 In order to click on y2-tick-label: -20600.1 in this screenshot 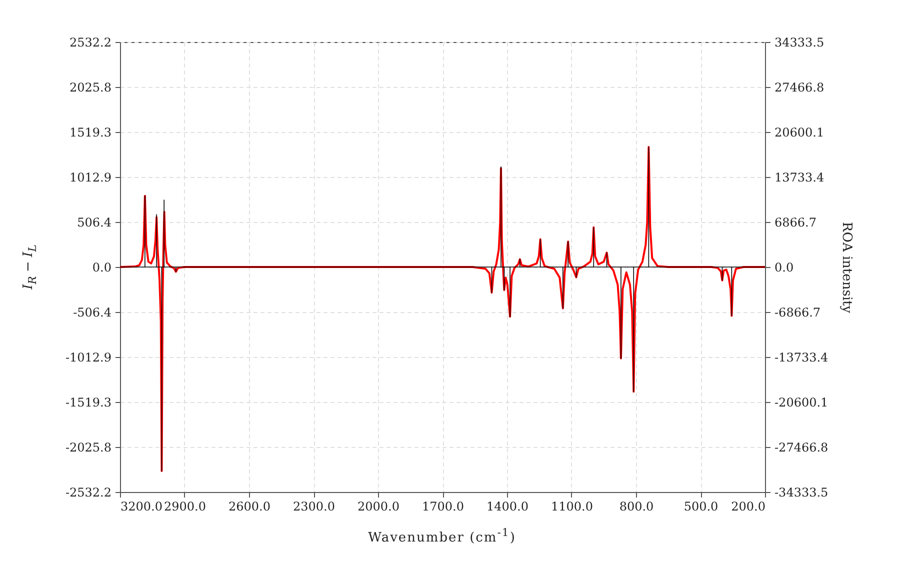, I will do `click(801, 403)`.